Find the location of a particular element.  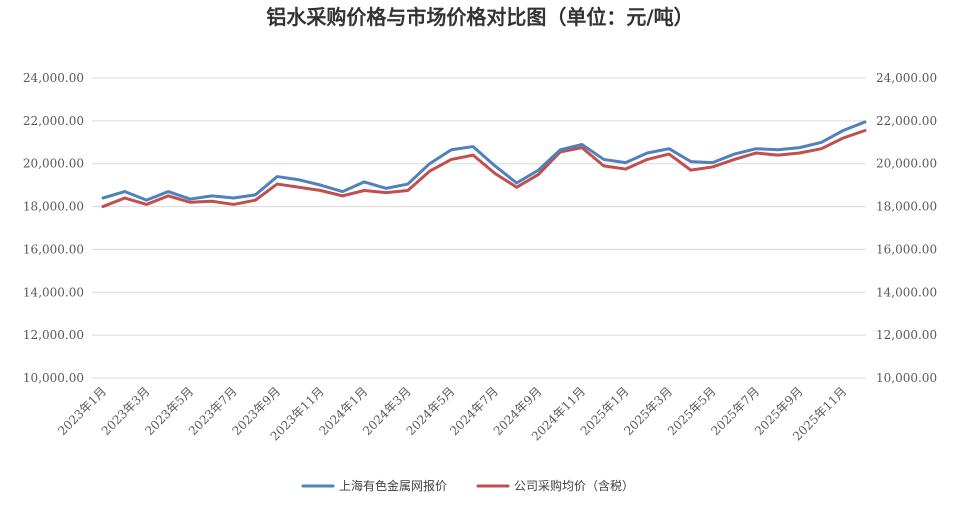

y-tick-label-right: 10,000.00 is located at coordinates (906, 378).